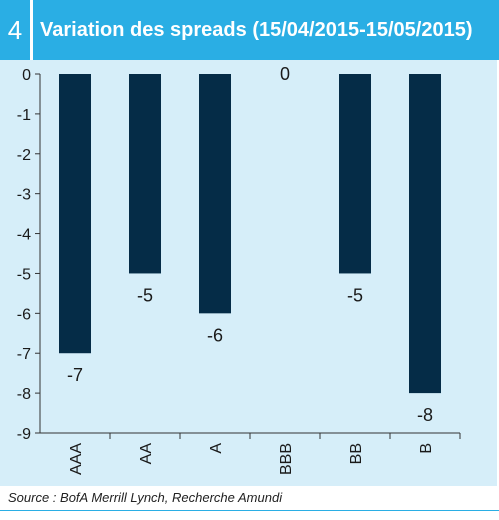  I want to click on y-tick-label: -4, so click(24, 235).